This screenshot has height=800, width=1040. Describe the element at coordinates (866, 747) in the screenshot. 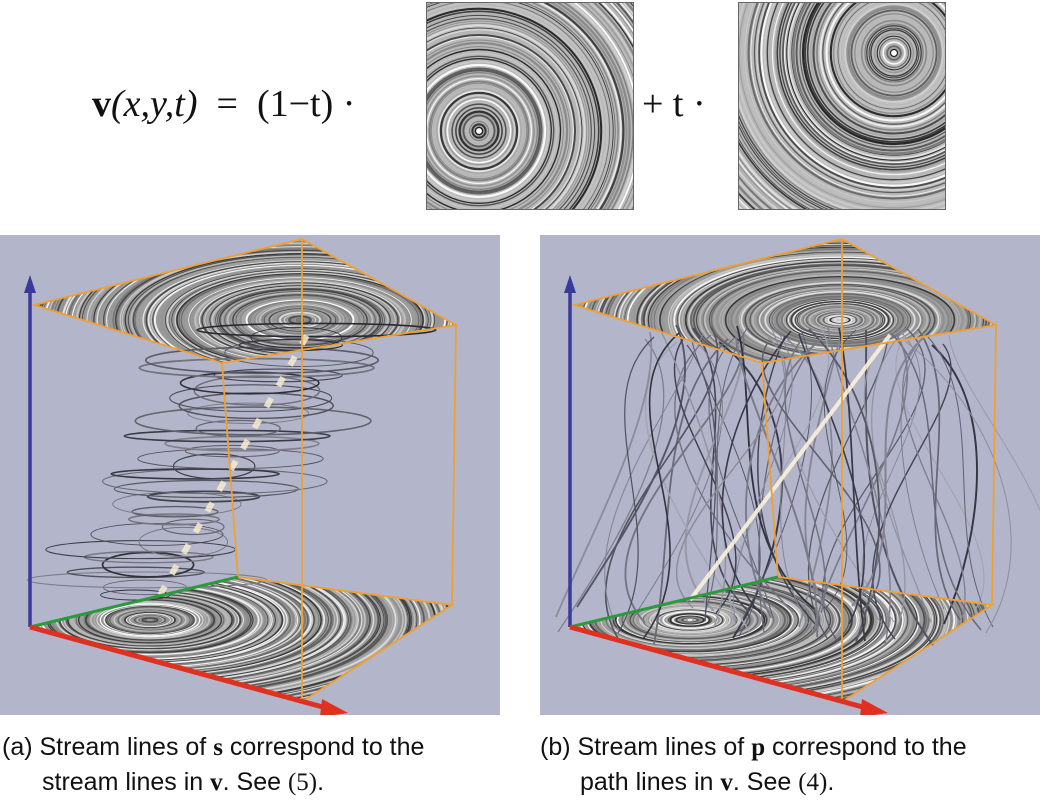

I see `caption-b-mid: correspond to the` at that location.